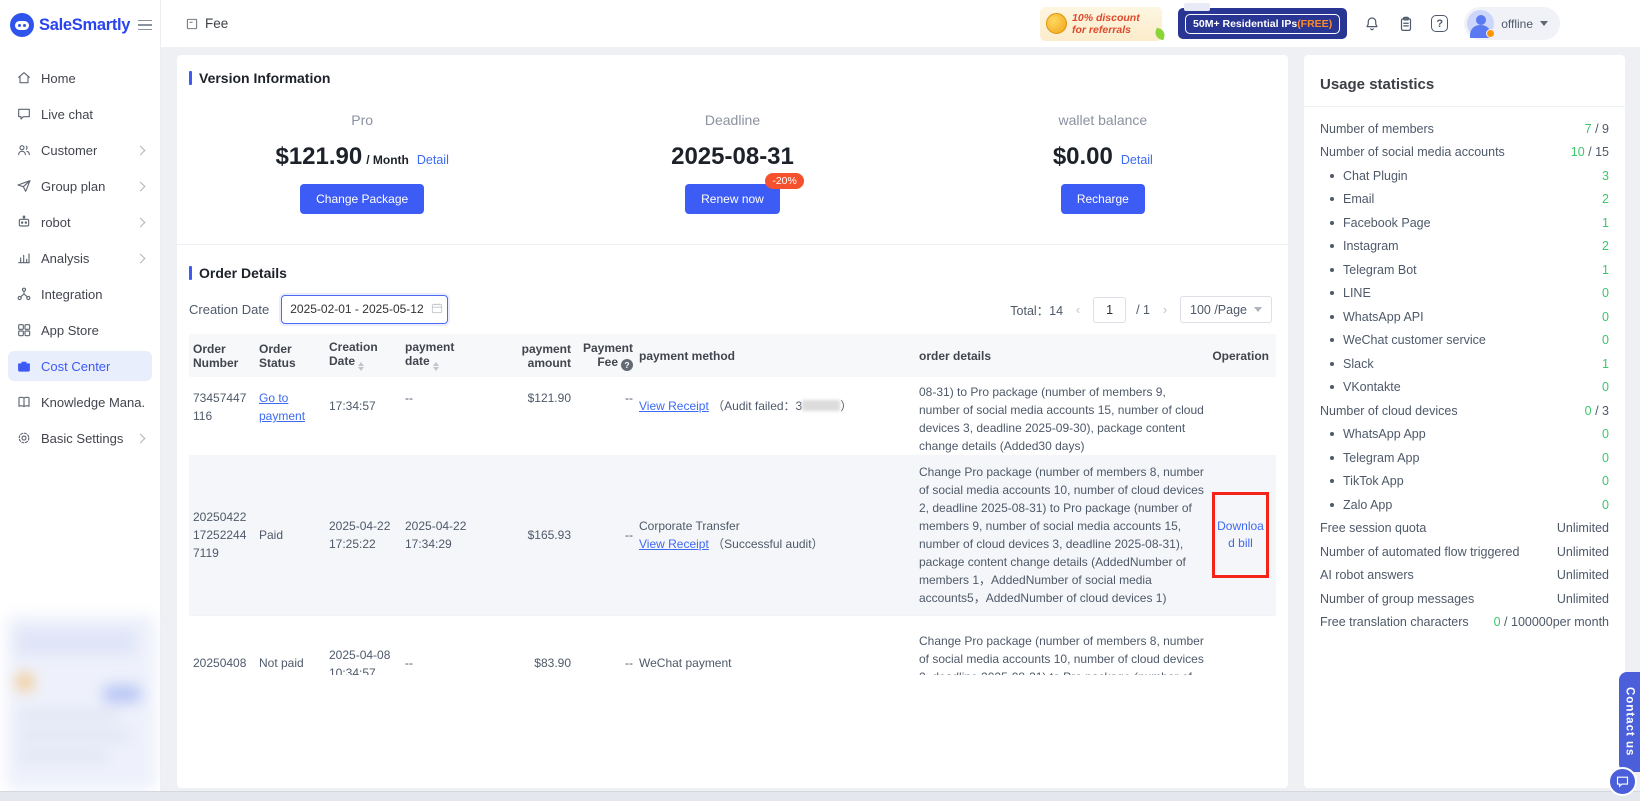  I want to click on download-bill-link: Download bill, so click(1240, 534).